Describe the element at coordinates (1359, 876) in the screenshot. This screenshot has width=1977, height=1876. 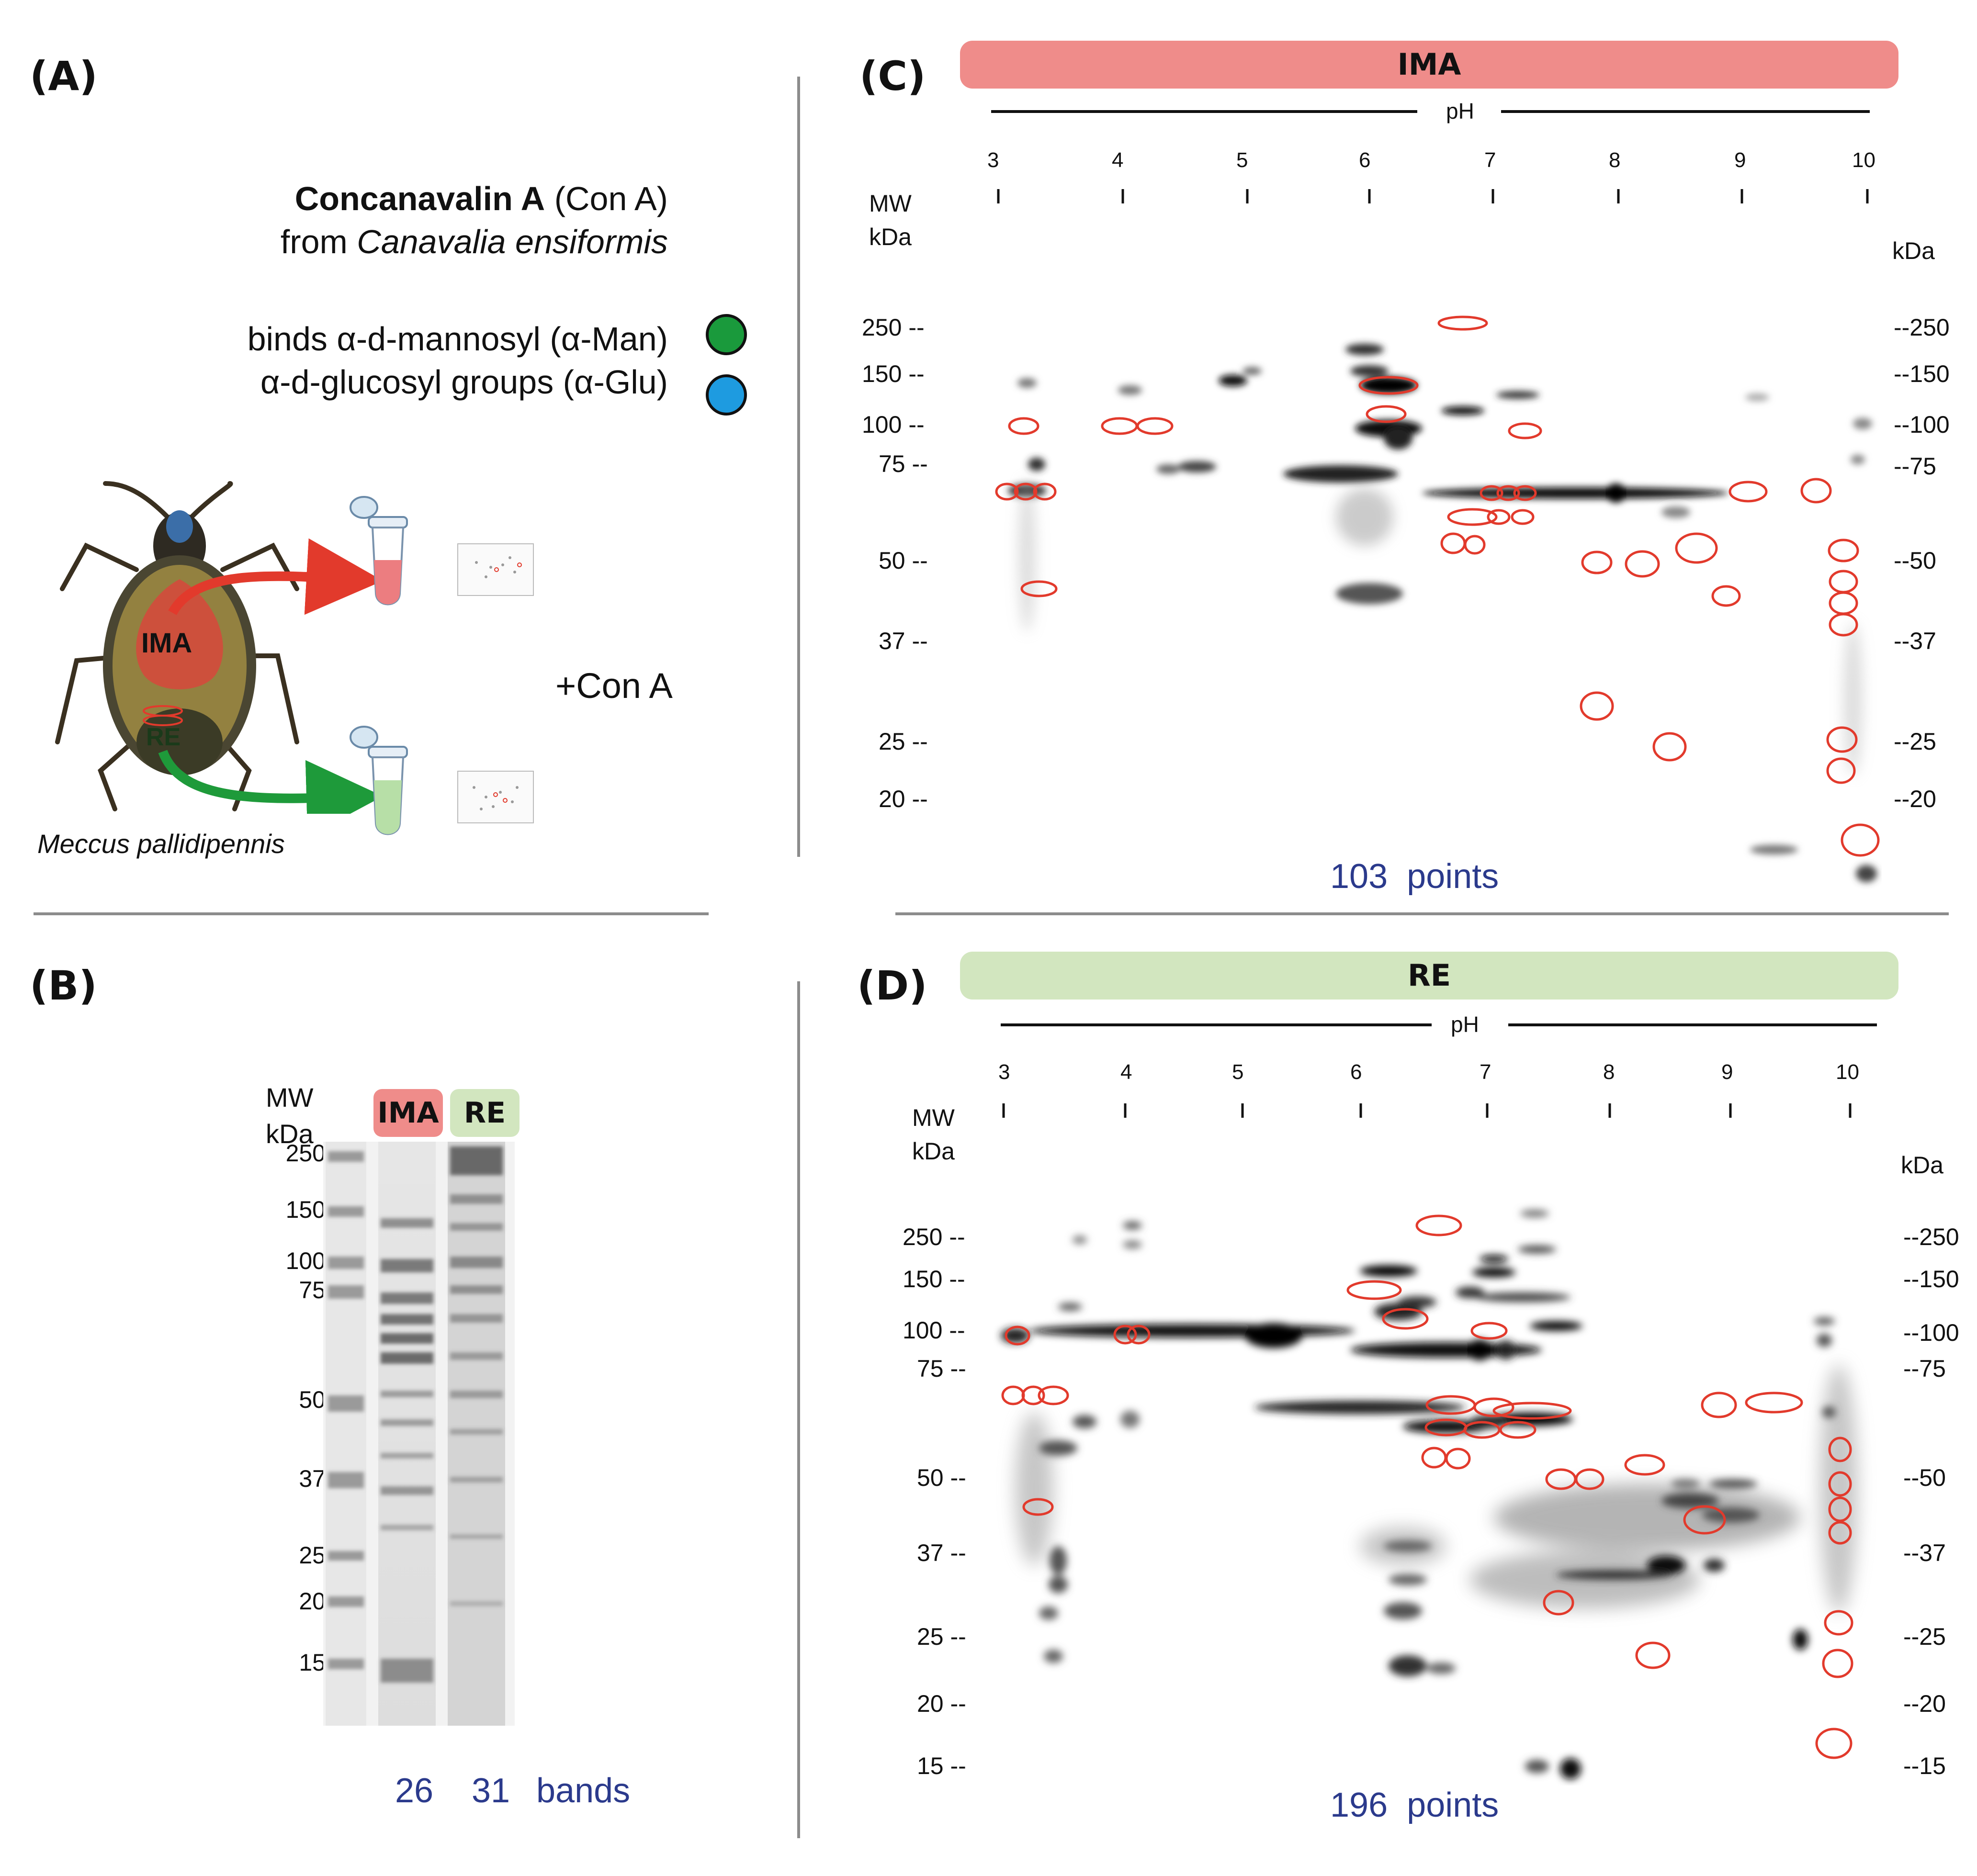
I see `spot-count-ima-value: 103` at that location.